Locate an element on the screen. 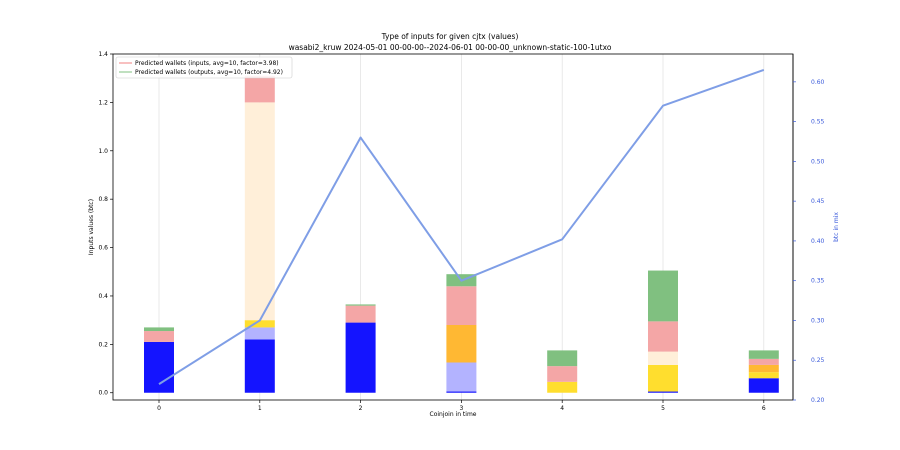 The image size is (900, 450). x-axis: 0 1 2 3 4 5 6 is located at coordinates (461, 406).